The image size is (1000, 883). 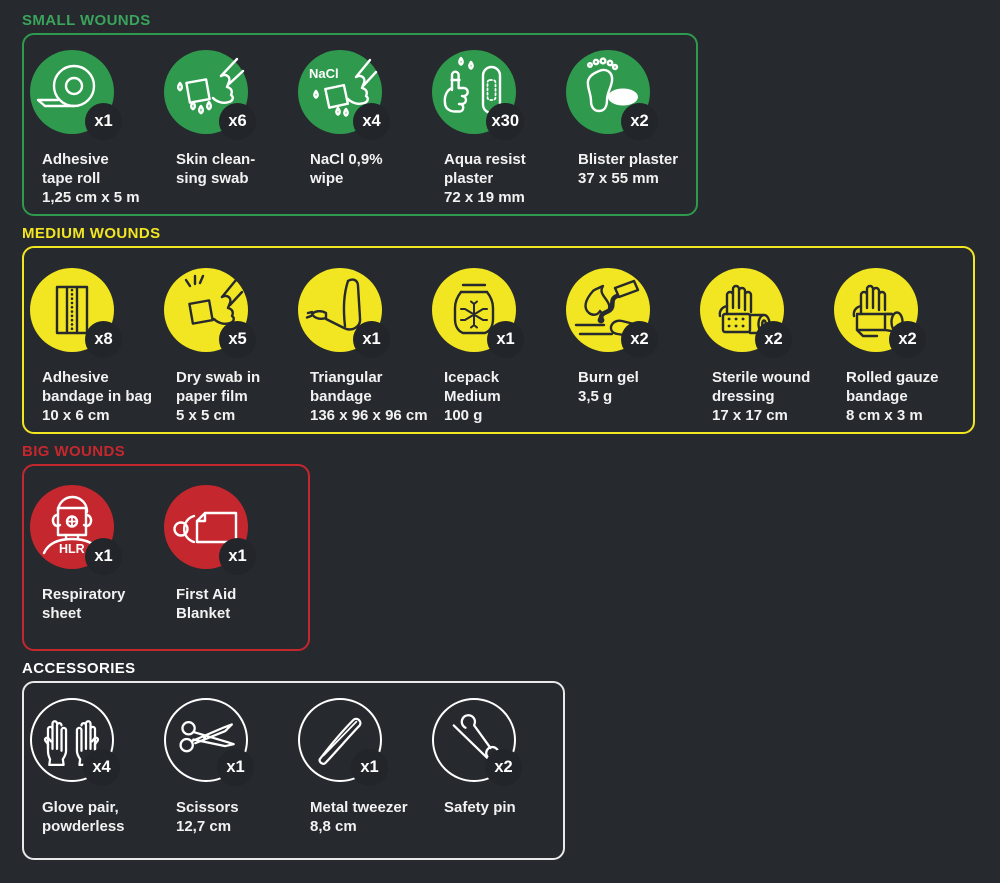 I want to click on skin-cleansing-swab-icon, so click(x=211, y=86).